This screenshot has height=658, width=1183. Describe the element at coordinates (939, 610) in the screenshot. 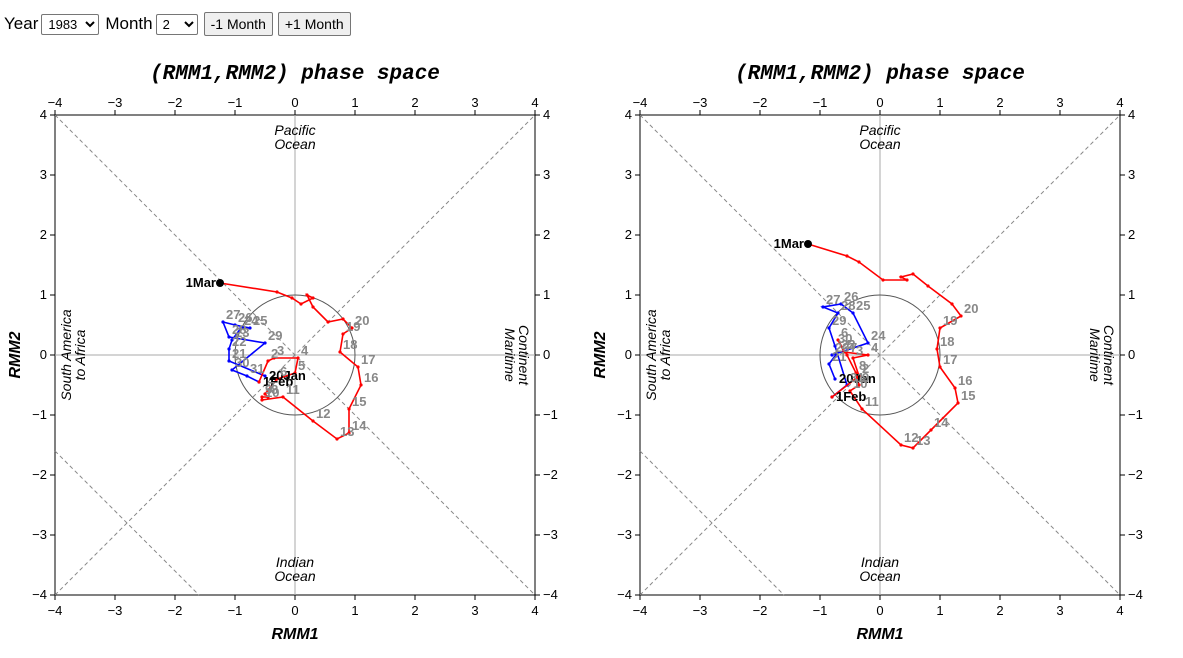

I see `x-tick-label-bottom: 1` at that location.